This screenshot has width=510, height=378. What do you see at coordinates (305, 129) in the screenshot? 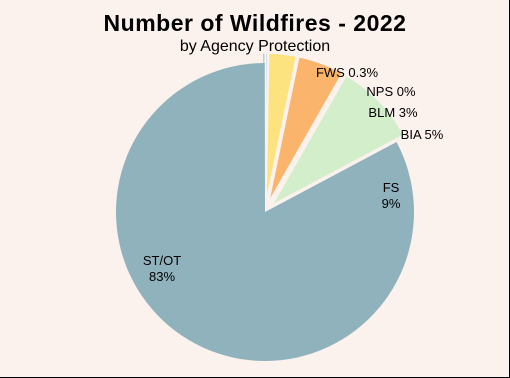
I see `pie-slice-bia` at bounding box center [305, 129].